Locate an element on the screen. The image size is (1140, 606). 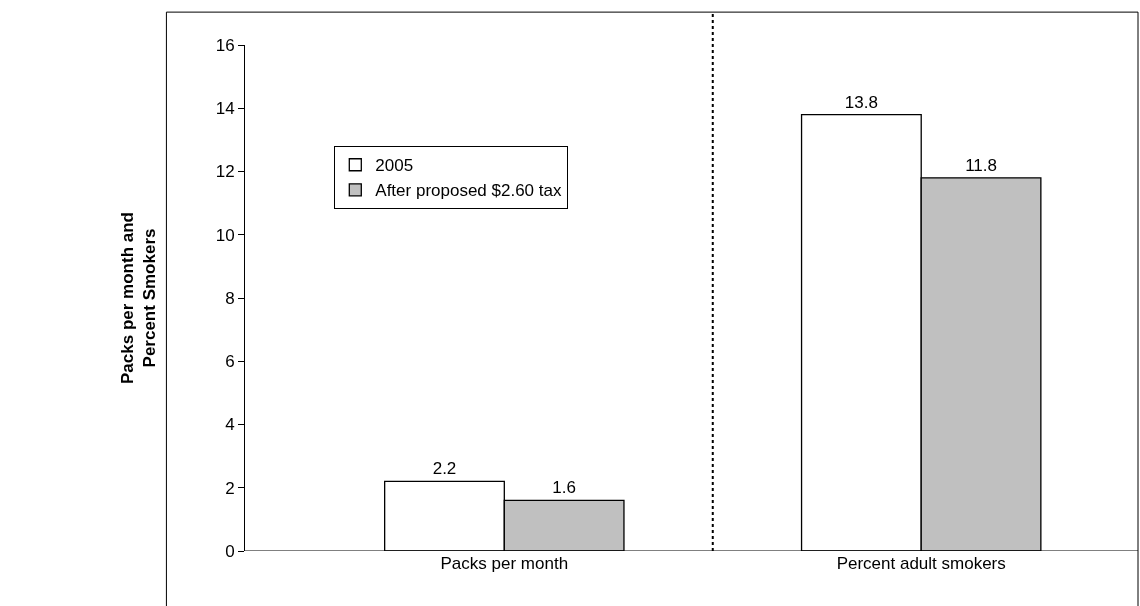
y-tick-label: 4 is located at coordinates (230, 425).